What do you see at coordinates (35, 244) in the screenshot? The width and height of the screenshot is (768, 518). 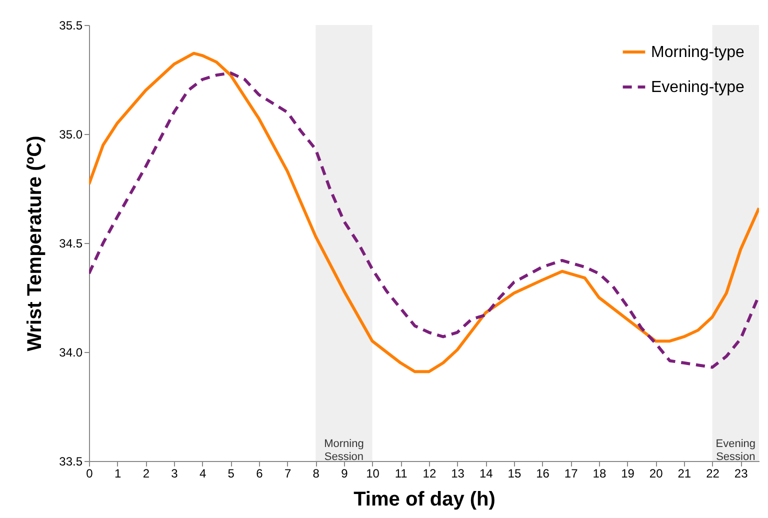 I see `y-axis-title: Wrist Temperature (ºC)` at bounding box center [35, 244].